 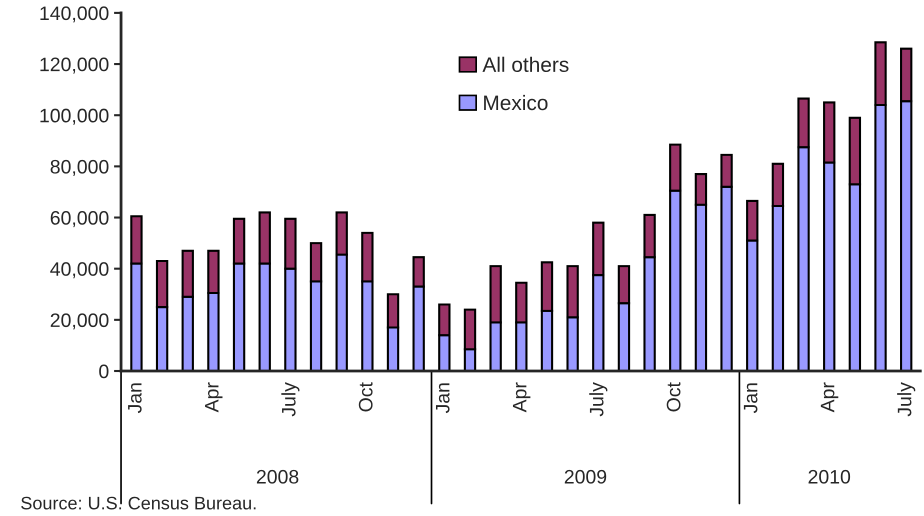 What do you see at coordinates (79, 168) in the screenshot?
I see `y-tick-label: 80,000` at bounding box center [79, 168].